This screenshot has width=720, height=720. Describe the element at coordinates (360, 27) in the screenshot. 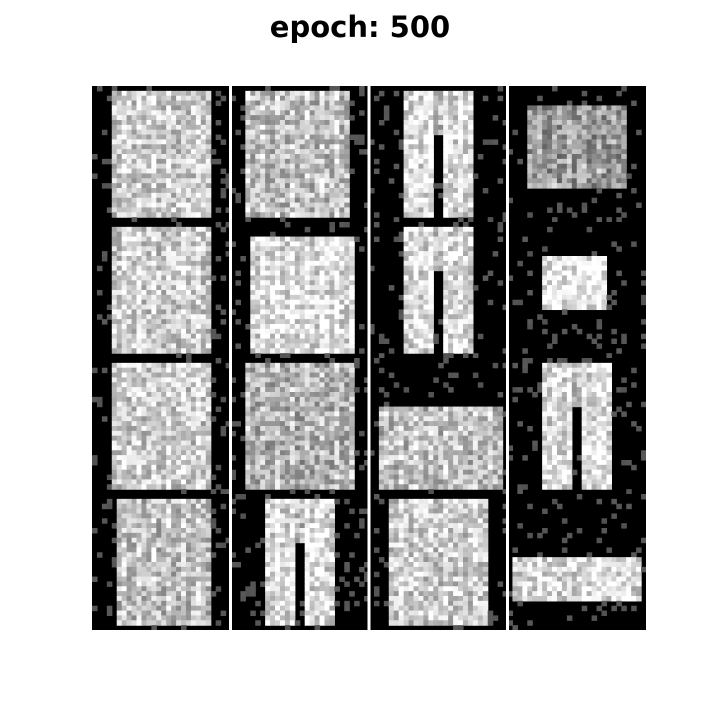

I see `figure-title: epoch: 500` at that location.